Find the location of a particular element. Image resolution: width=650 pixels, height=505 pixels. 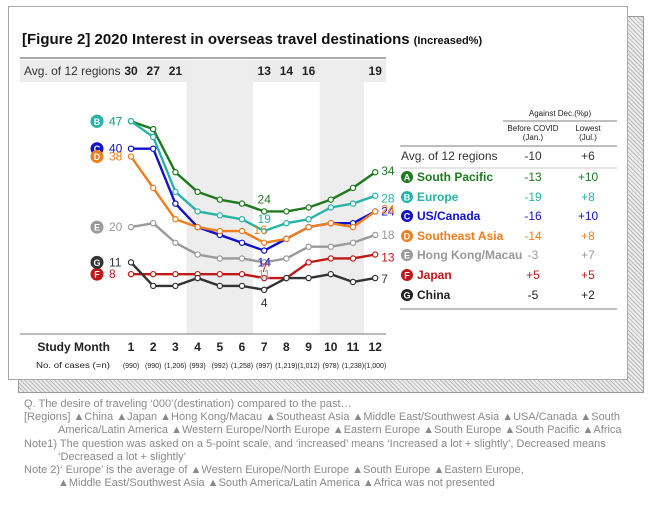

table-before-value: -3 is located at coordinates (533, 255).